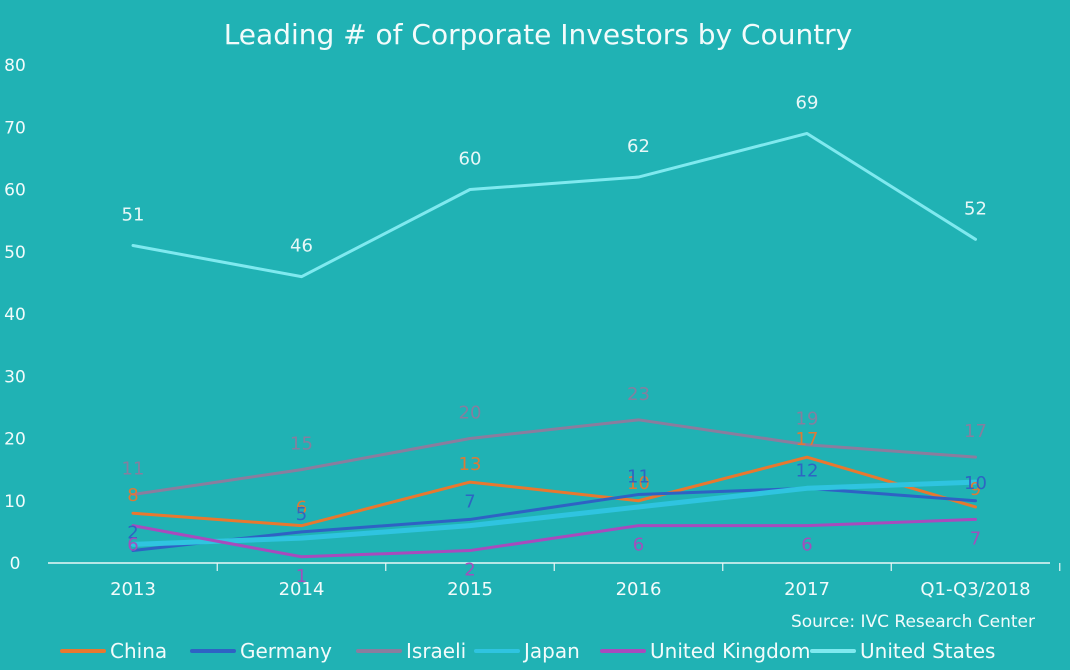  Describe the element at coordinates (15, 564) in the screenshot. I see `y-tick-label: 0` at that location.